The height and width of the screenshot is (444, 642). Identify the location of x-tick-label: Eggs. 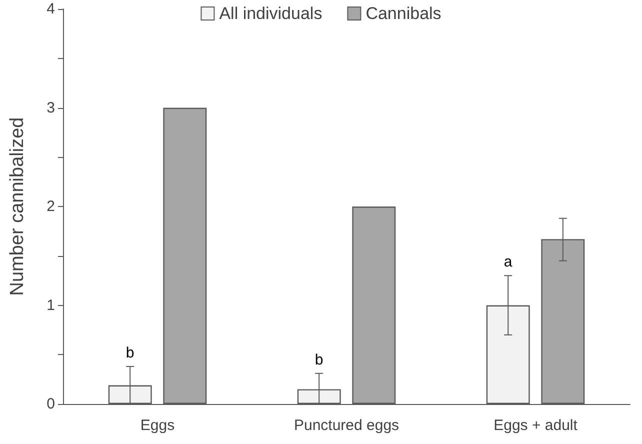
(157, 425).